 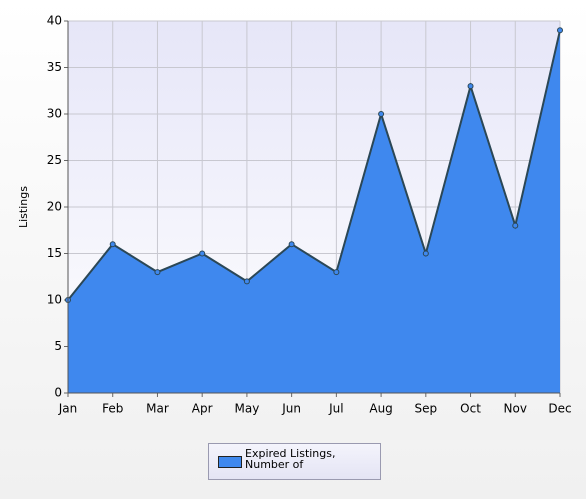 What do you see at coordinates (112, 409) in the screenshot?
I see `x-tick-label: Feb` at bounding box center [112, 409].